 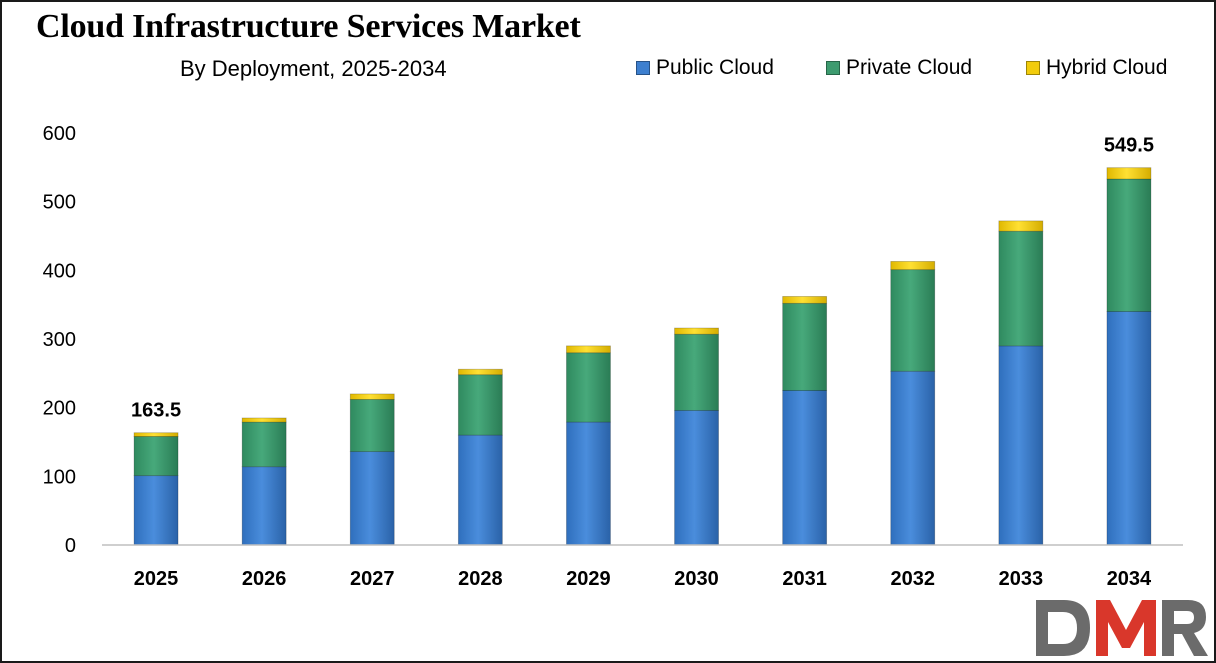 I want to click on bar-private-cloud-2034, so click(x=1129, y=245).